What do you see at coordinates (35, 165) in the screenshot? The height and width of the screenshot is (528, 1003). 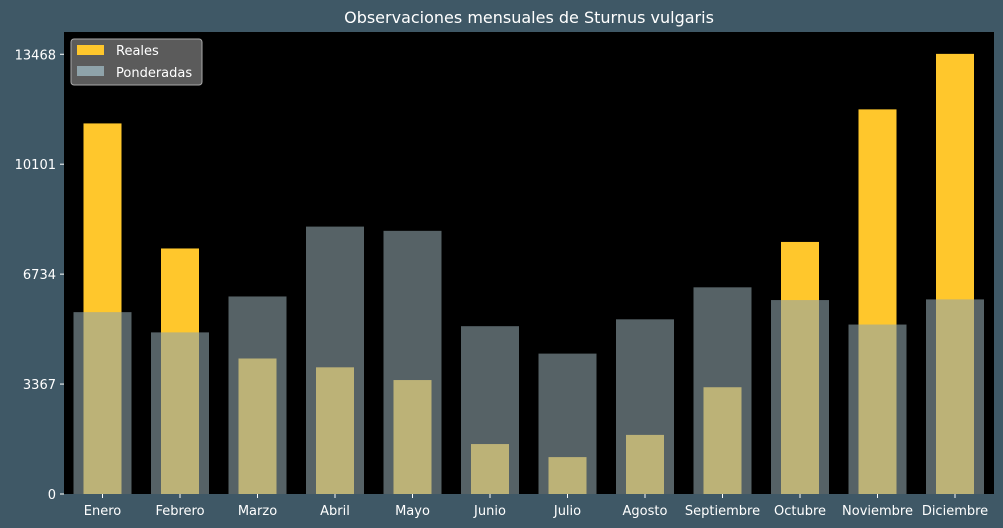 I see `y-tick-label-10101: 10101` at bounding box center [35, 165].